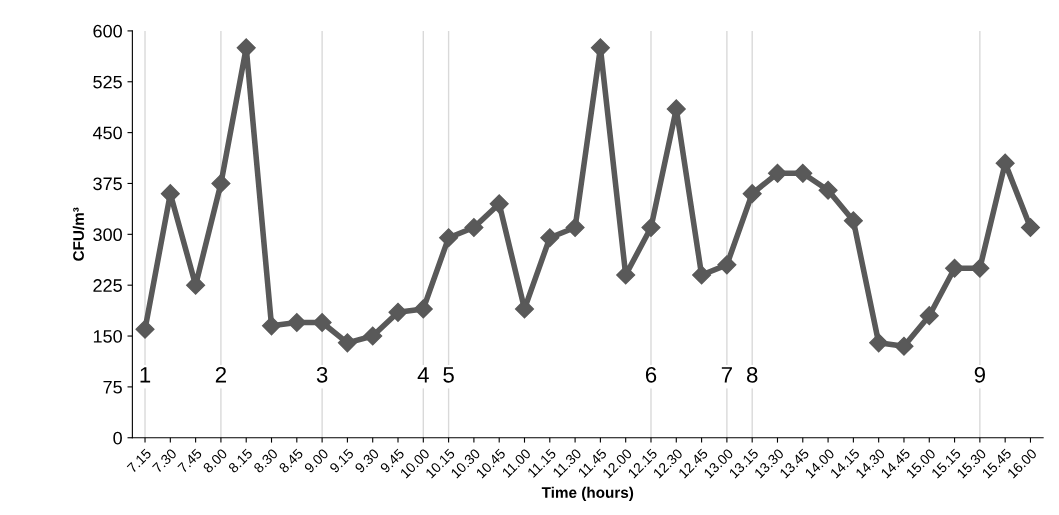  What do you see at coordinates (322, 374) in the screenshot?
I see `ref-line-label: 3` at bounding box center [322, 374].